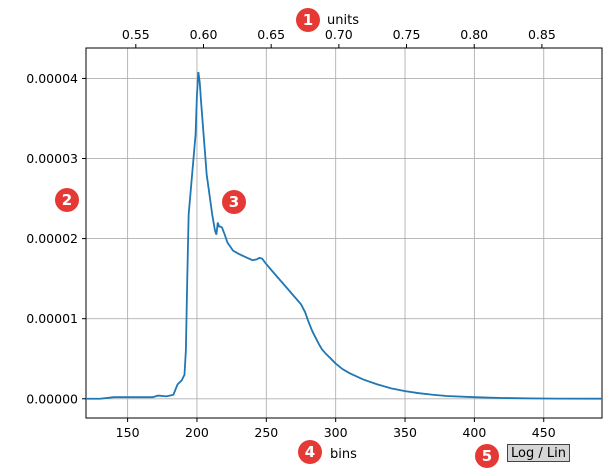 The height and width of the screenshot is (471, 610). Describe the element at coordinates (136, 34) in the screenshot. I see `x2-tick-label: 0.55` at that location.